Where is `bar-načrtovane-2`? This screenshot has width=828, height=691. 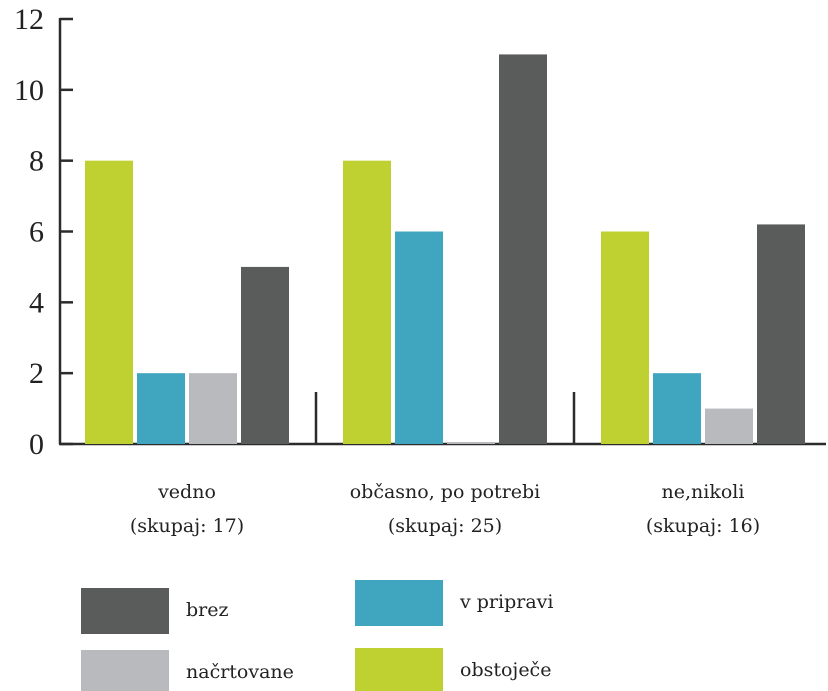
bar-načrtovane-2 is located at coordinates (729, 426).